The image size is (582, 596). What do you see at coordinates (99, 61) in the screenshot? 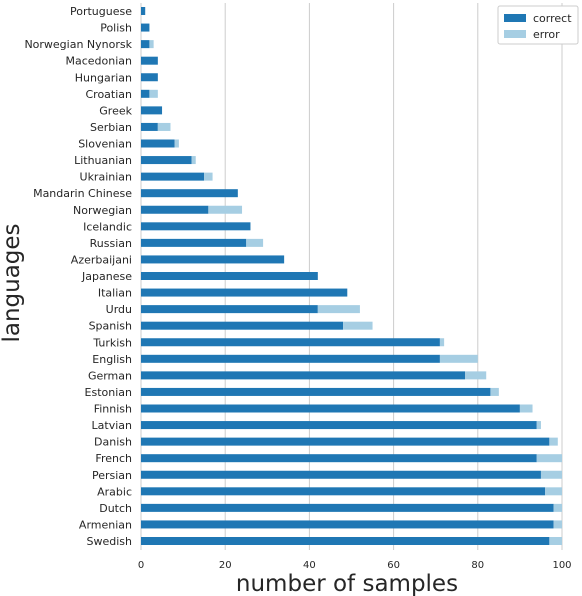
I see `y-tick-label: Macedonian` at bounding box center [99, 61].